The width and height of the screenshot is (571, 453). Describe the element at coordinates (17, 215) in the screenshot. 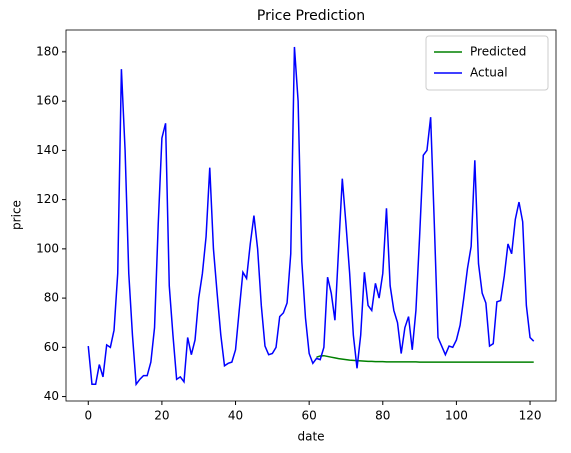

I see `y-axis-label: price` at that location.